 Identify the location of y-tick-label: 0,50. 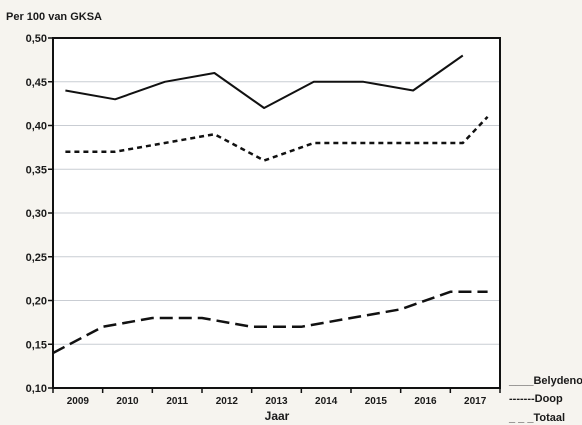
(36, 39).